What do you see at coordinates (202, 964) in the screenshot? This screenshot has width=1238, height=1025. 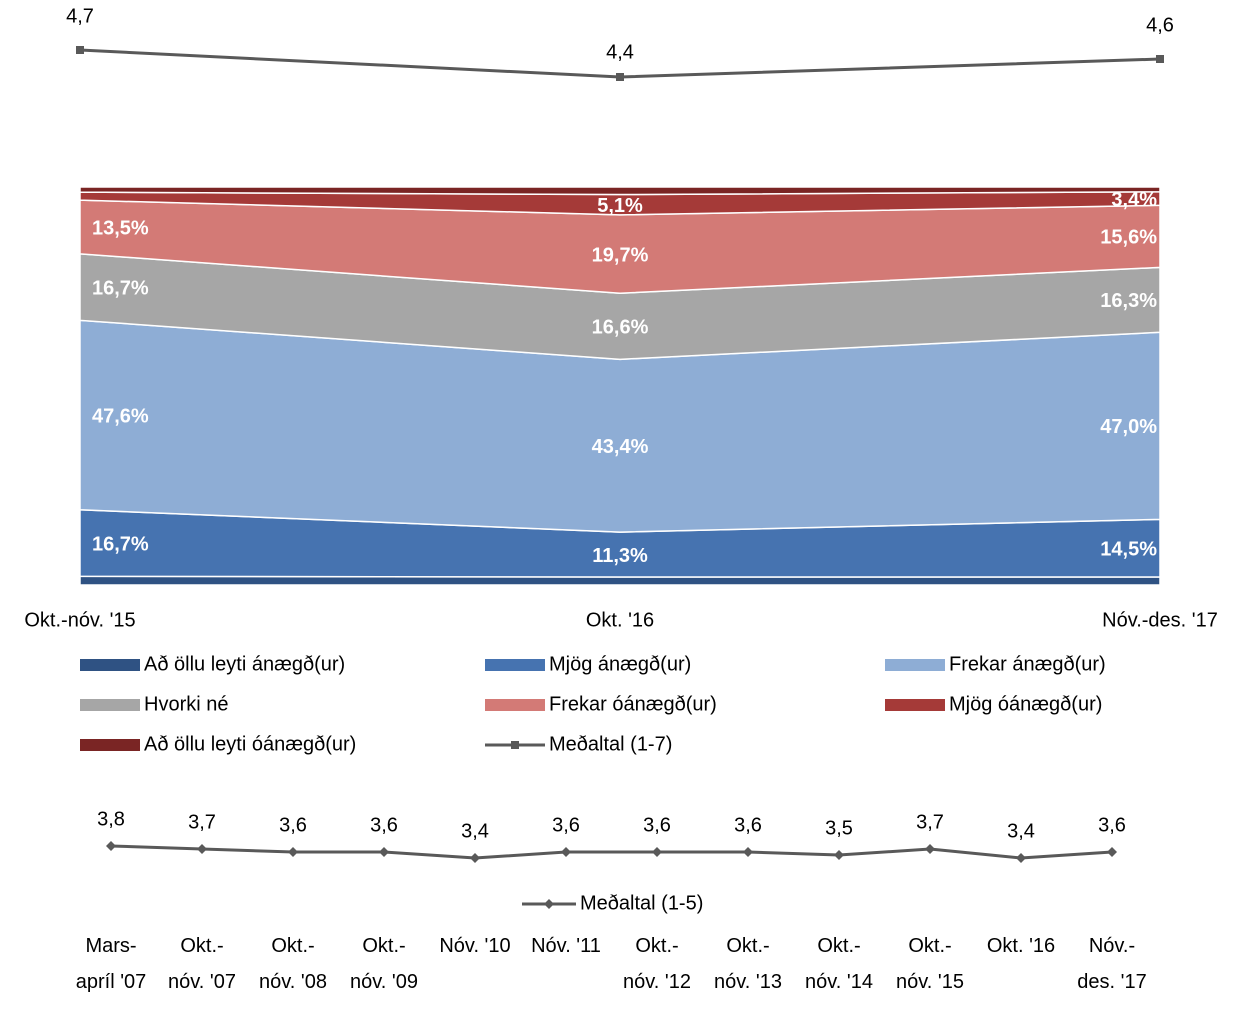 I see `x-tick-label: Okt.- nóv. '07` at bounding box center [202, 964].